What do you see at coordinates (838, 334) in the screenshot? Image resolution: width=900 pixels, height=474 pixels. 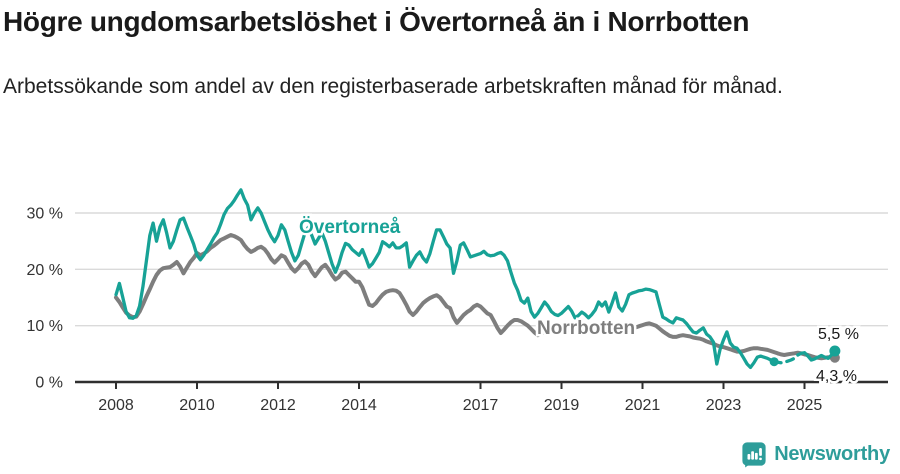 I see `end-value-label: 5,5 %` at bounding box center [838, 334].